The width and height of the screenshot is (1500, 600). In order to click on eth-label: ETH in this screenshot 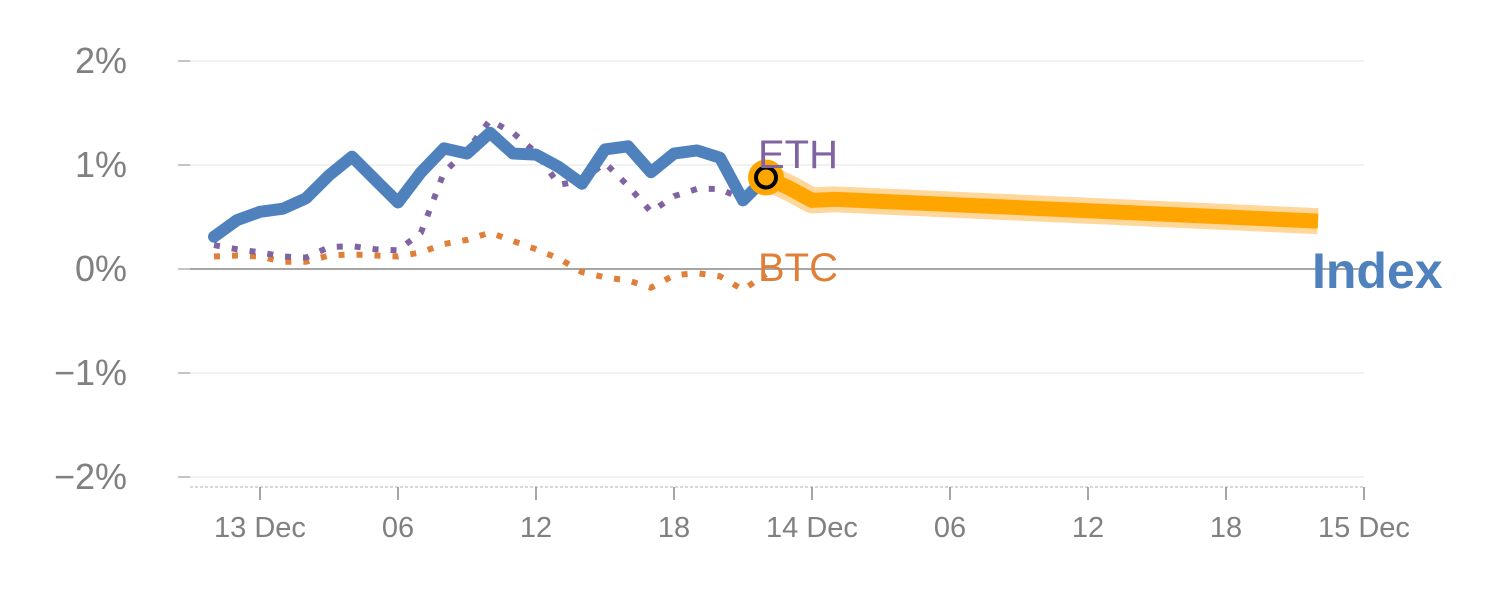, I will do `click(798, 155)`.